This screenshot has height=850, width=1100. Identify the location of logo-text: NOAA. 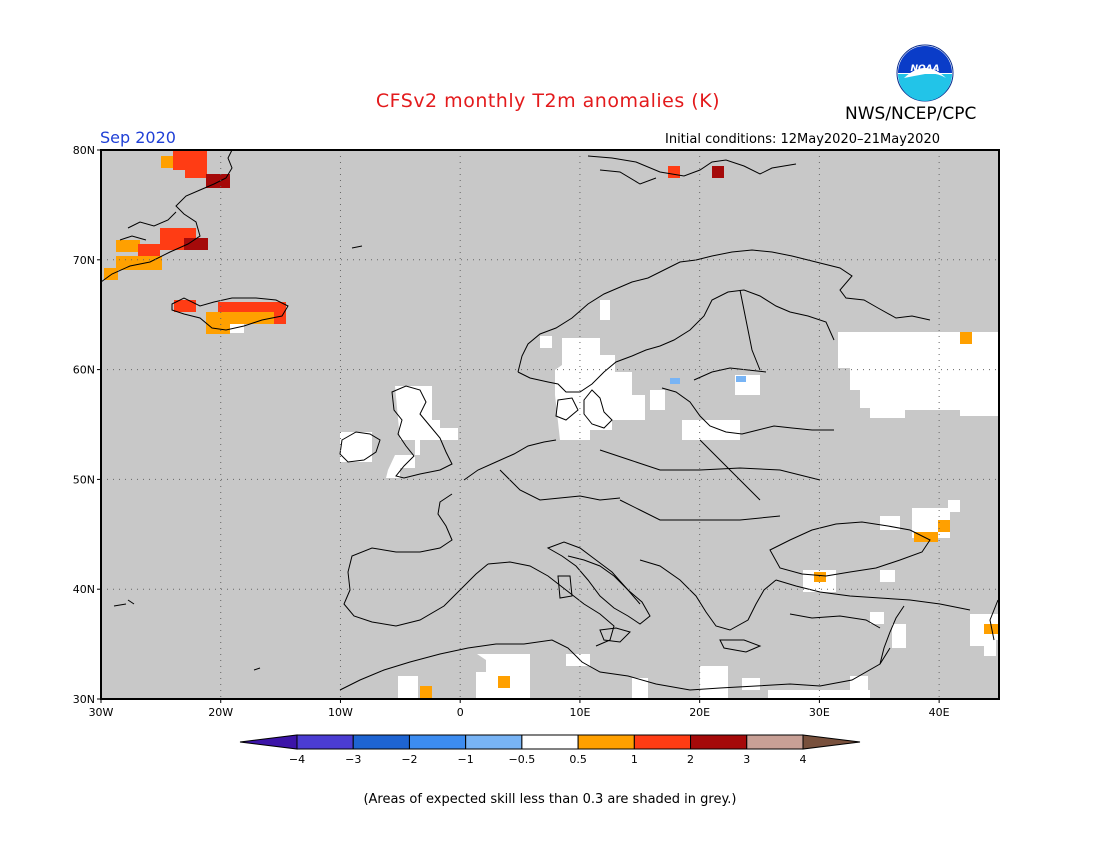
(924, 69).